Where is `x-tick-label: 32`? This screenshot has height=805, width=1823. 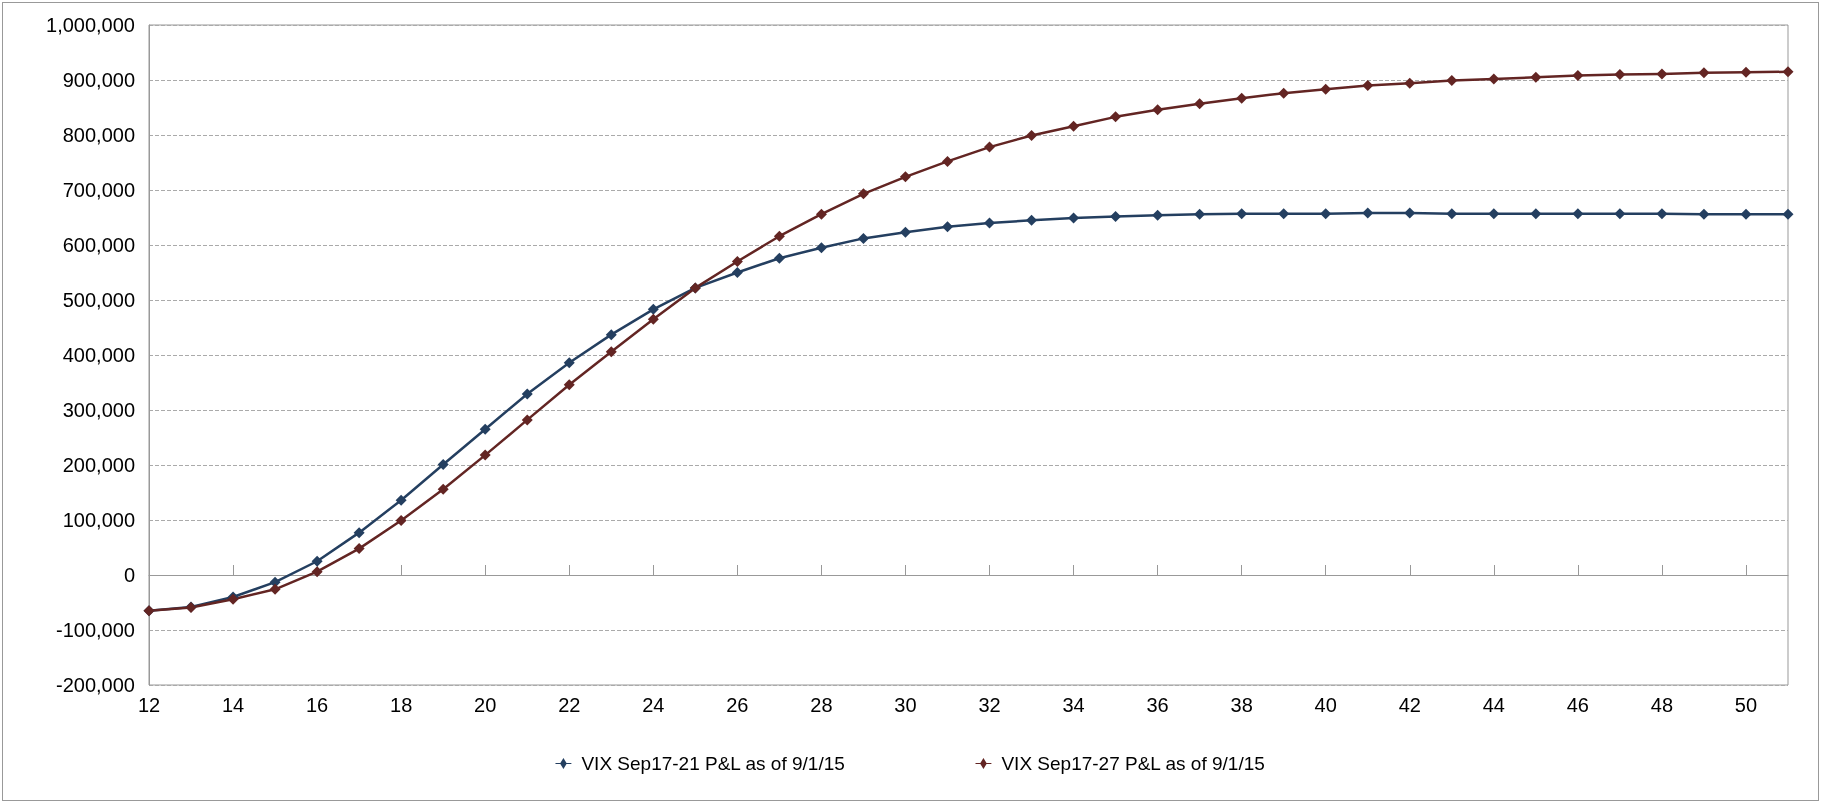 x-tick-label: 32 is located at coordinates (989, 705).